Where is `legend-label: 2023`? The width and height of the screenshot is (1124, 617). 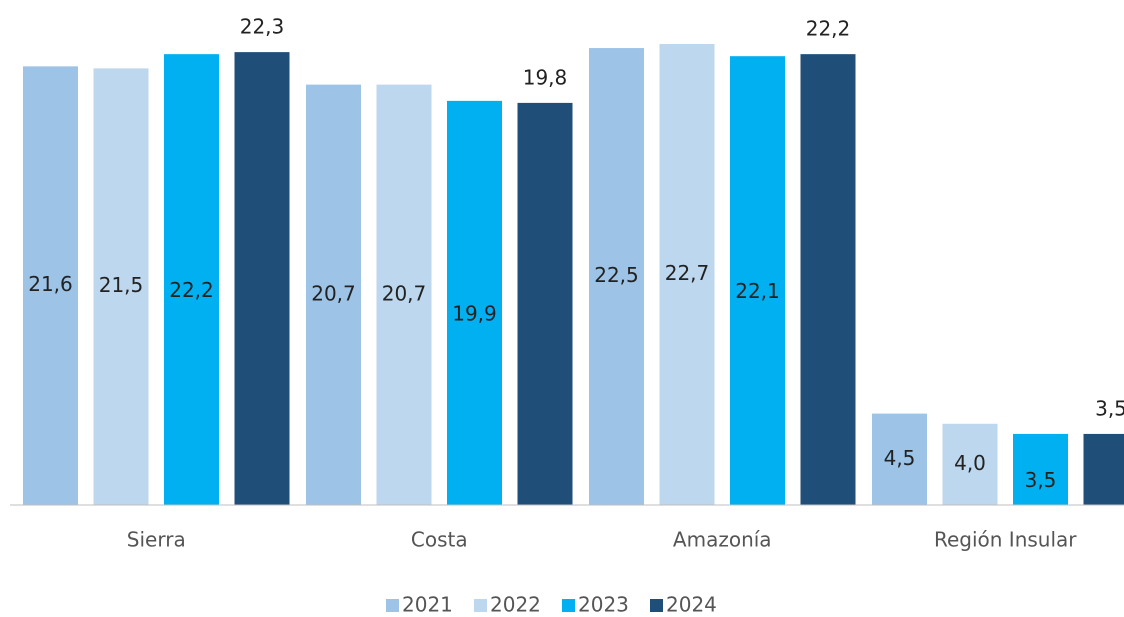
legend-label: 2023 is located at coordinates (603, 605).